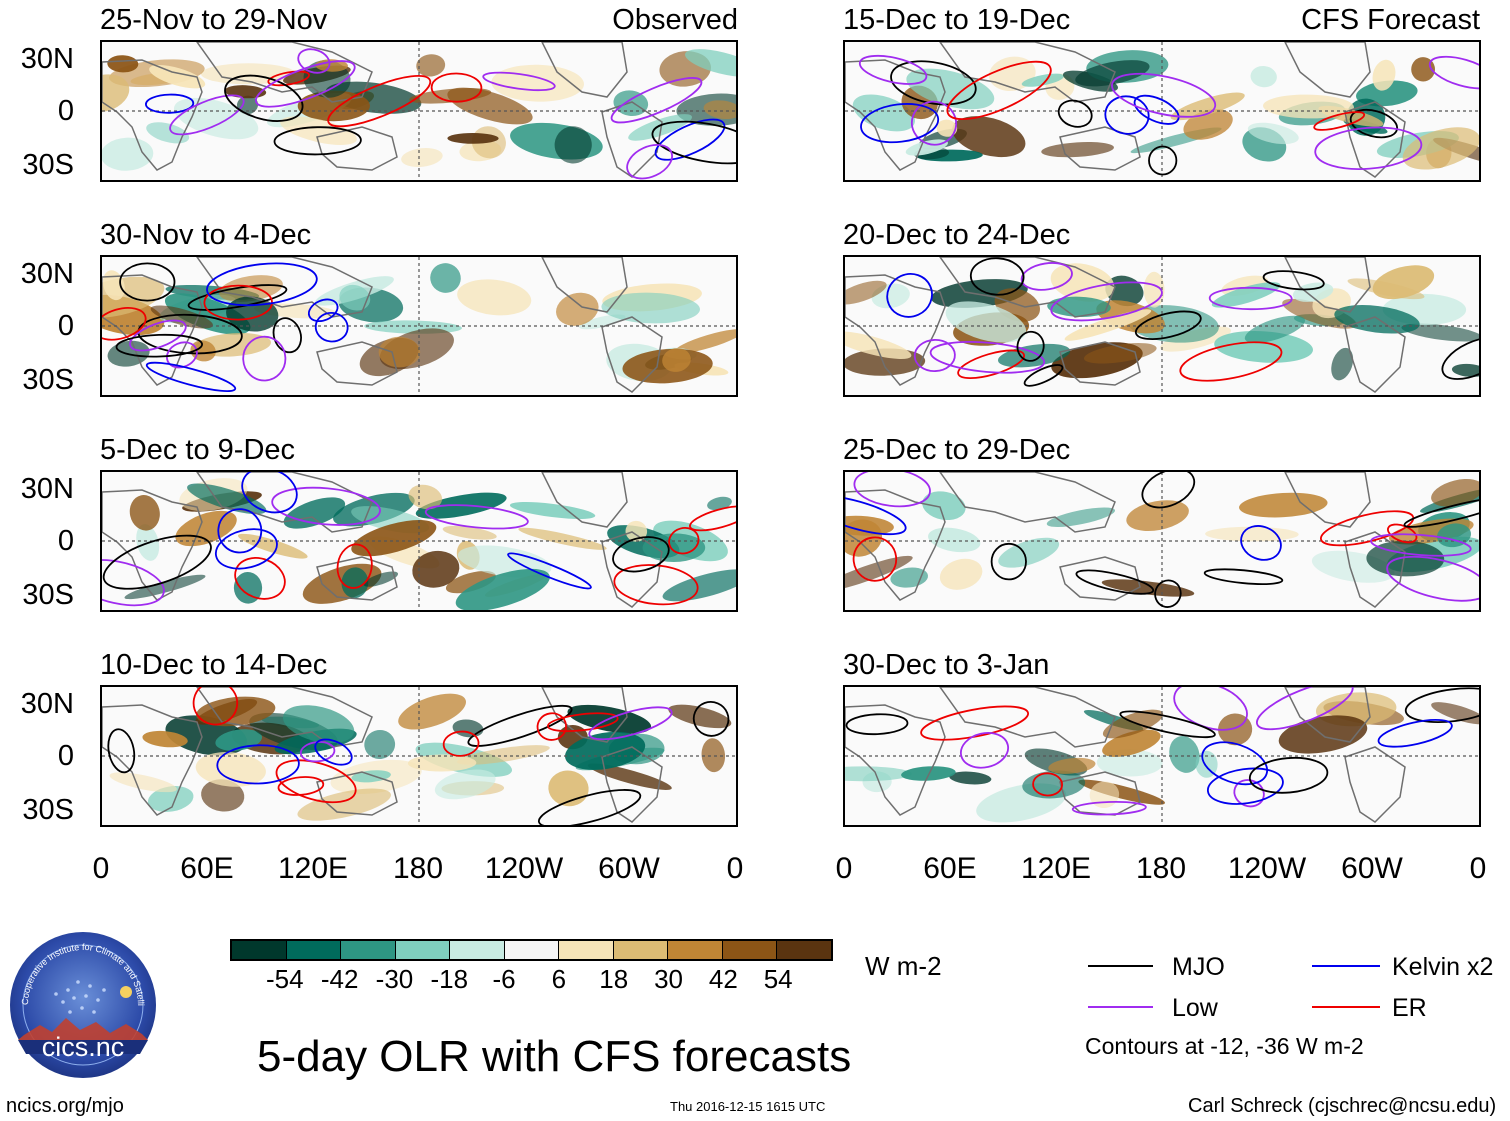 This screenshot has height=1121, width=1510. I want to click on panel-label-cfs-forecast: CFS Forecast, so click(1390, 20).